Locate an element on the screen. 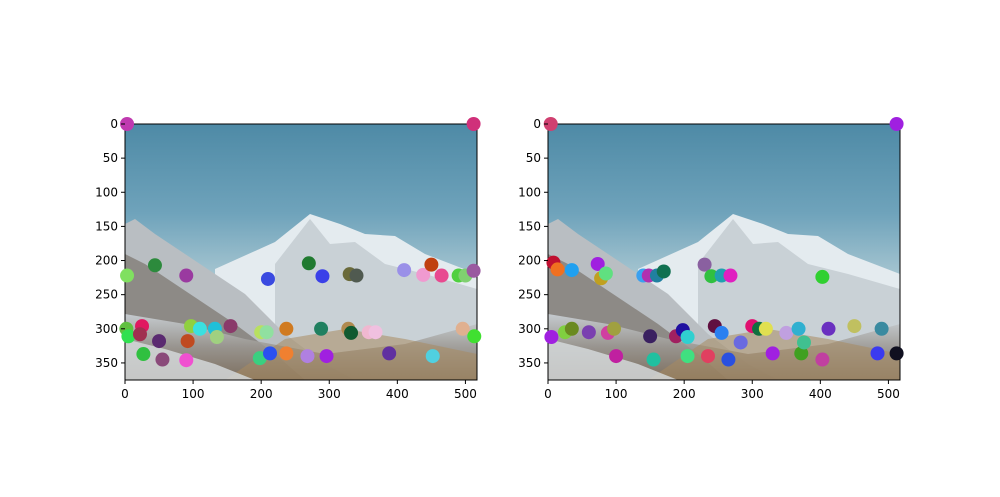  left-y-tick-label: 100 is located at coordinates (106, 192).